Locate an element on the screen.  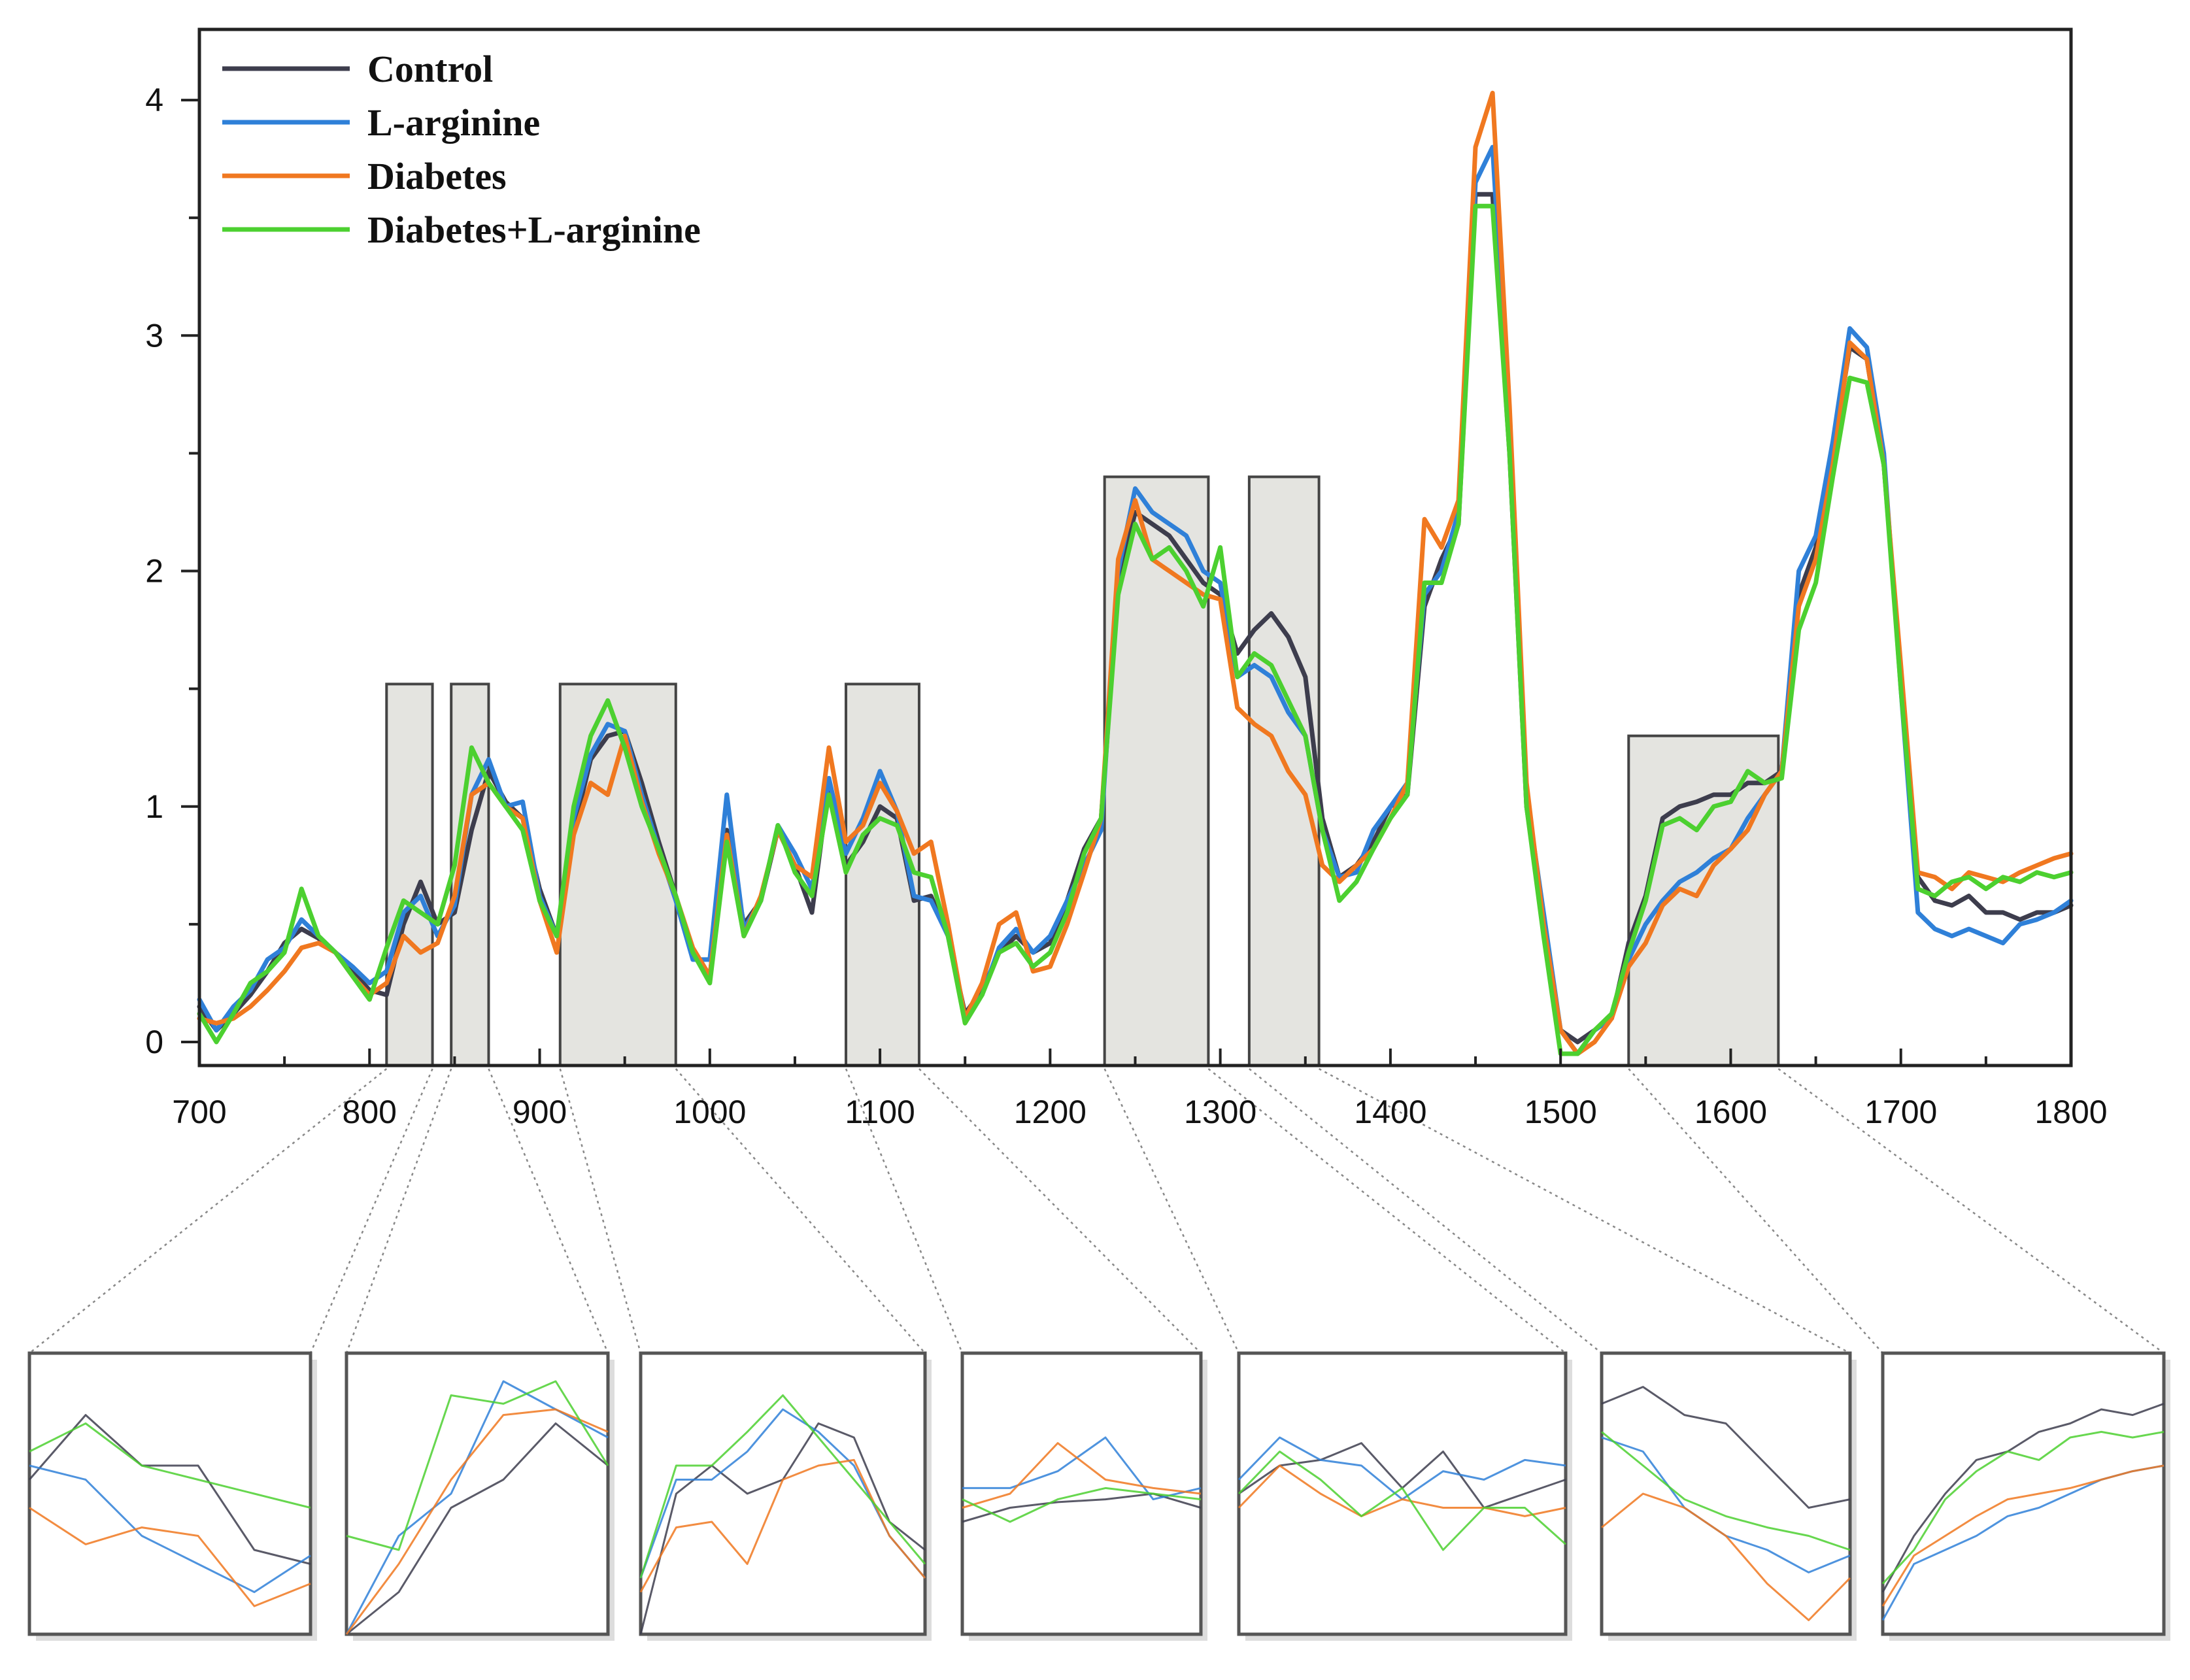
y-tick-label: 1 is located at coordinates (154, 806).